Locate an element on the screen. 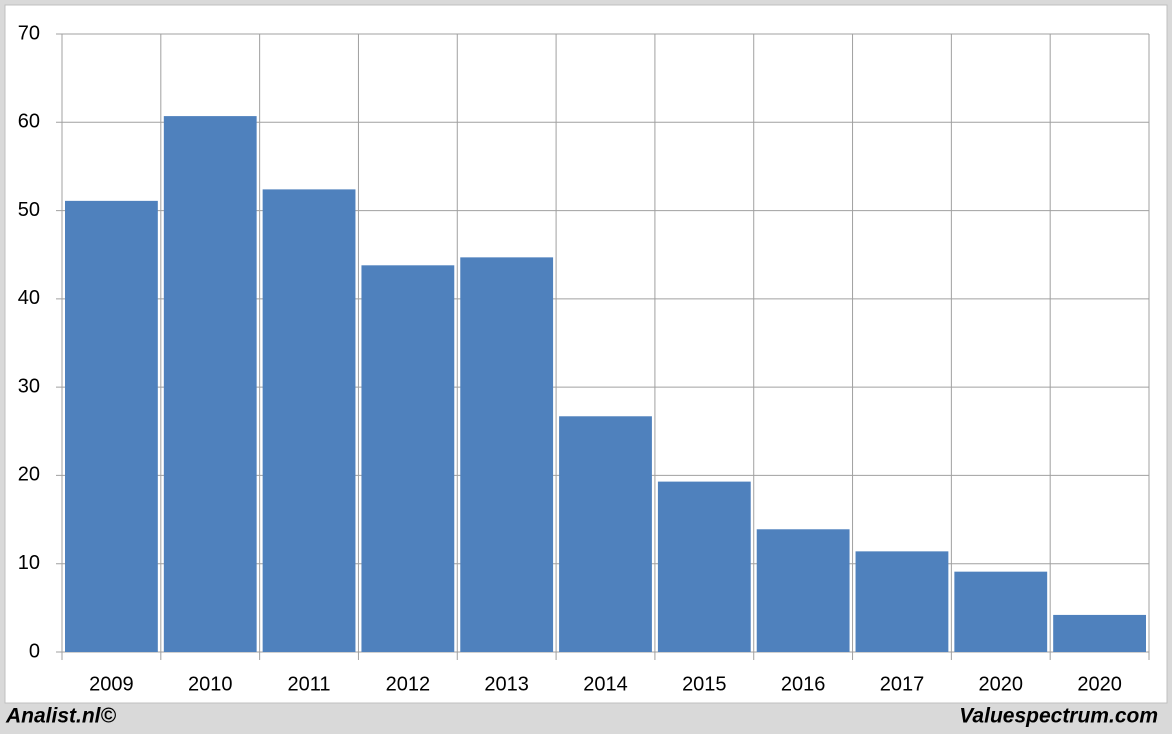  y-tick-label: 10 is located at coordinates (29, 563).